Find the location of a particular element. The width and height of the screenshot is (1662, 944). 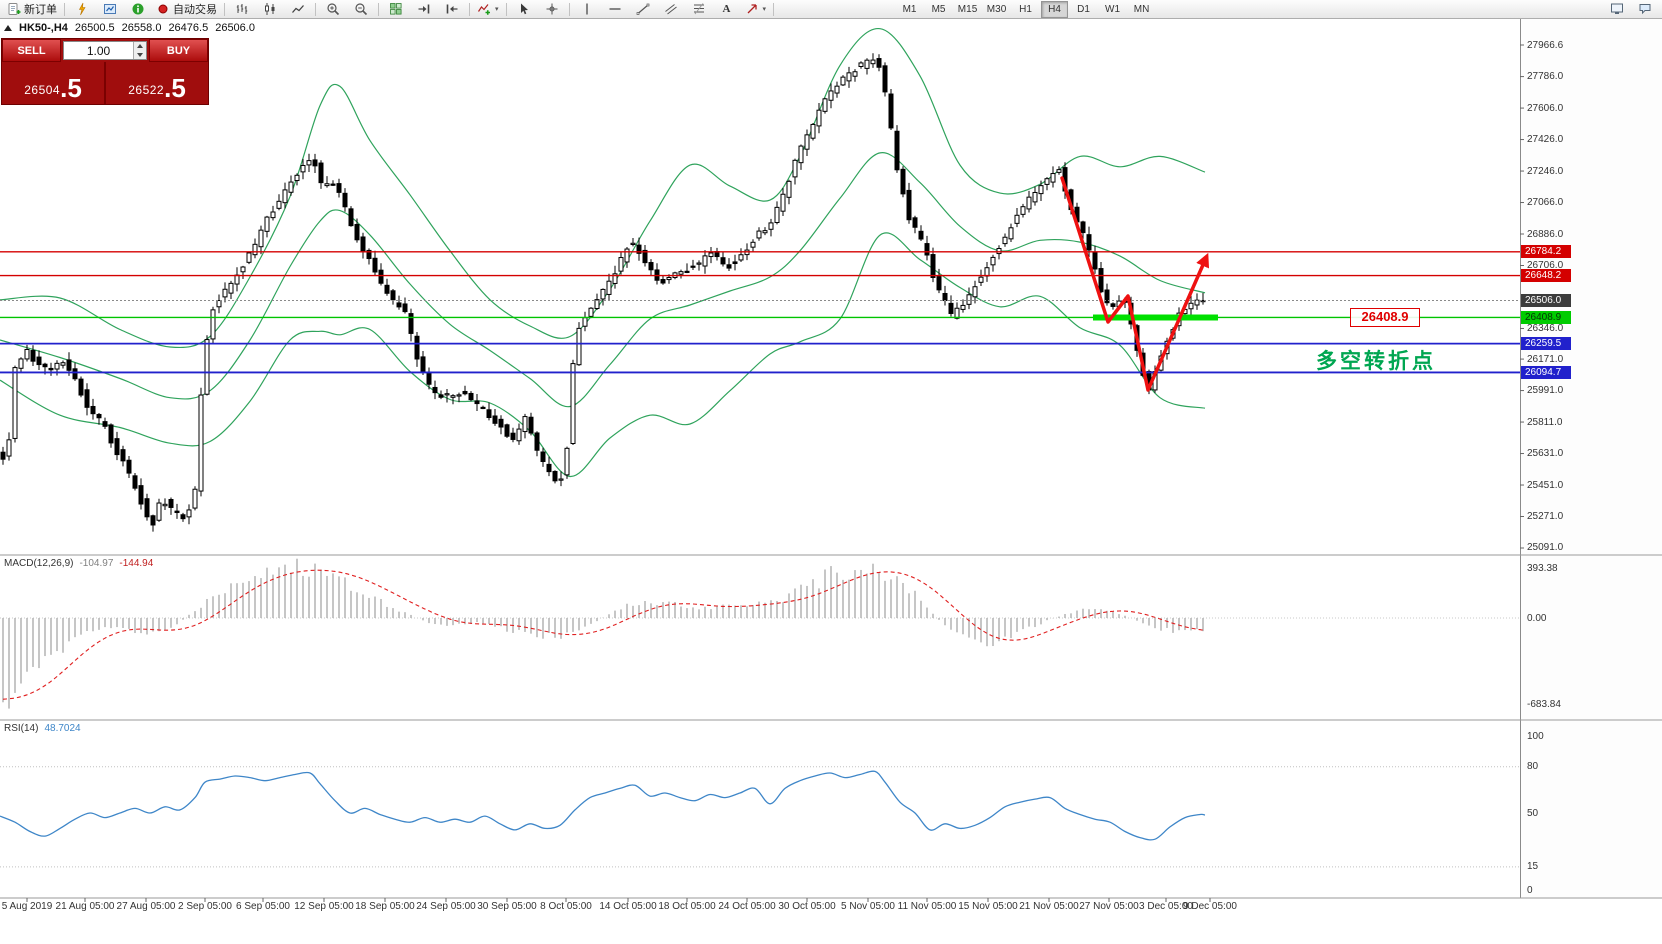

chart-window-button is located at coordinates (110, 9).